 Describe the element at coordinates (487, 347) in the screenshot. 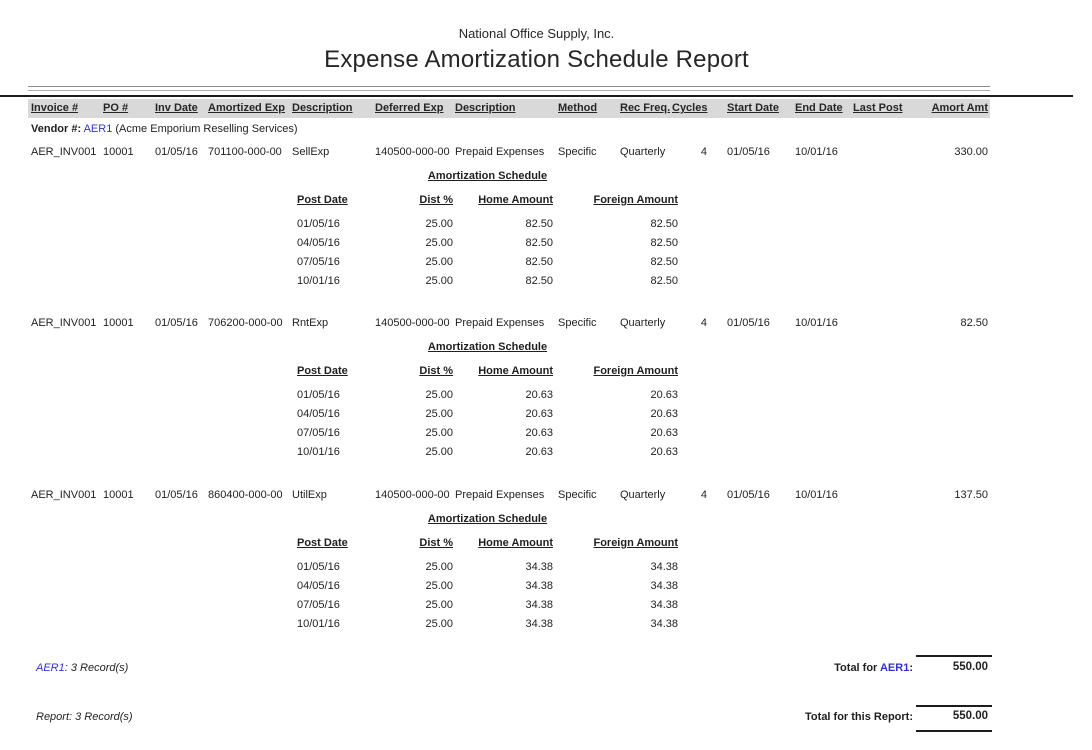

I see `amortization-schedule-title: Amortization Schedule` at that location.